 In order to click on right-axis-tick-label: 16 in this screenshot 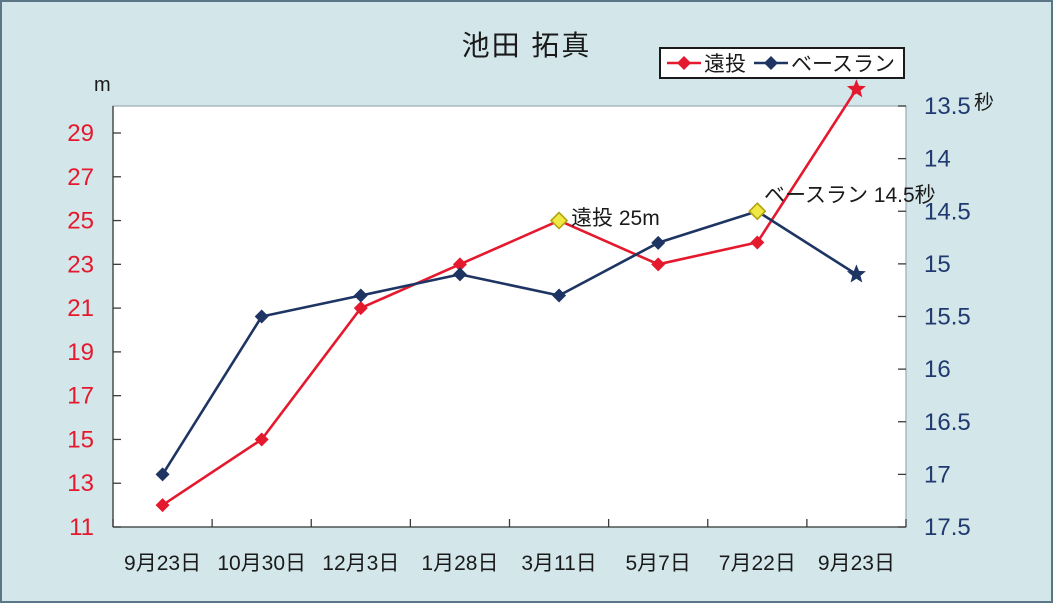, I will do `click(937, 369)`.